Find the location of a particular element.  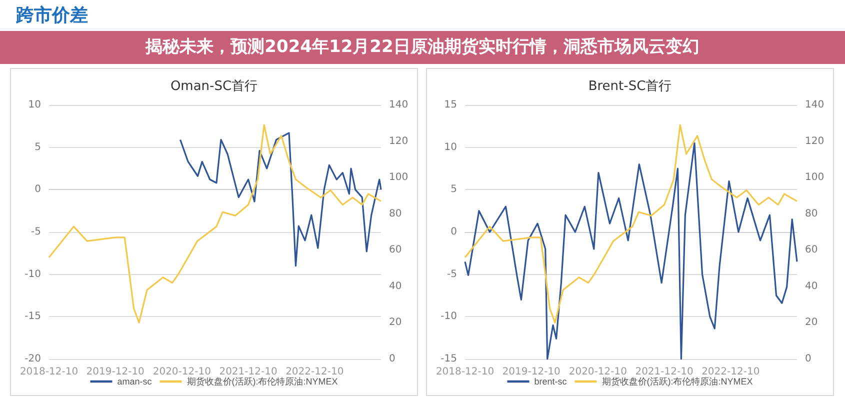

y-tick-label: 15 is located at coordinates (450, 105).